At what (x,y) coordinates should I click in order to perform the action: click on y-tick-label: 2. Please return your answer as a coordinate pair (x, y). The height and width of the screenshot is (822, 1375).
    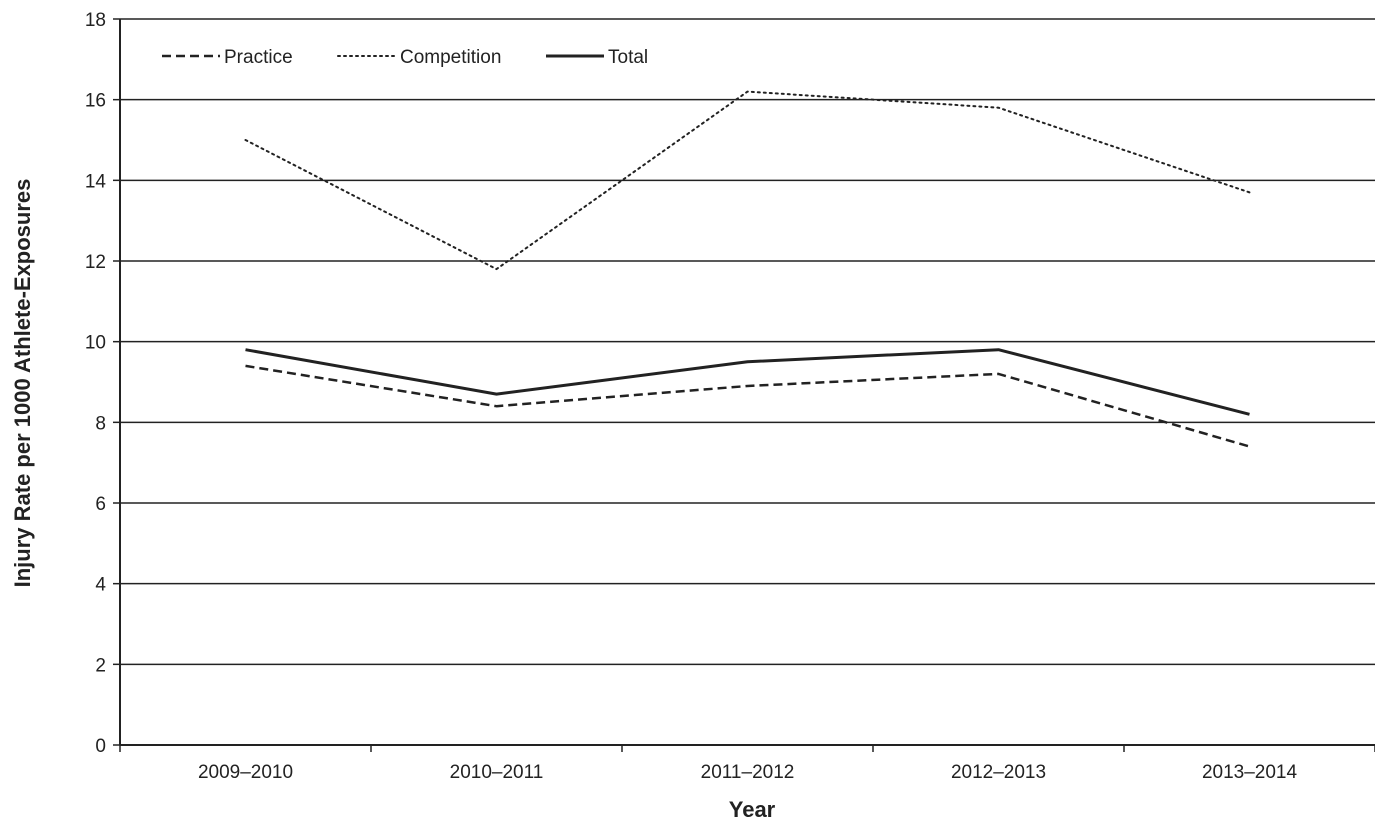
    Looking at the image, I should click on (100, 665).